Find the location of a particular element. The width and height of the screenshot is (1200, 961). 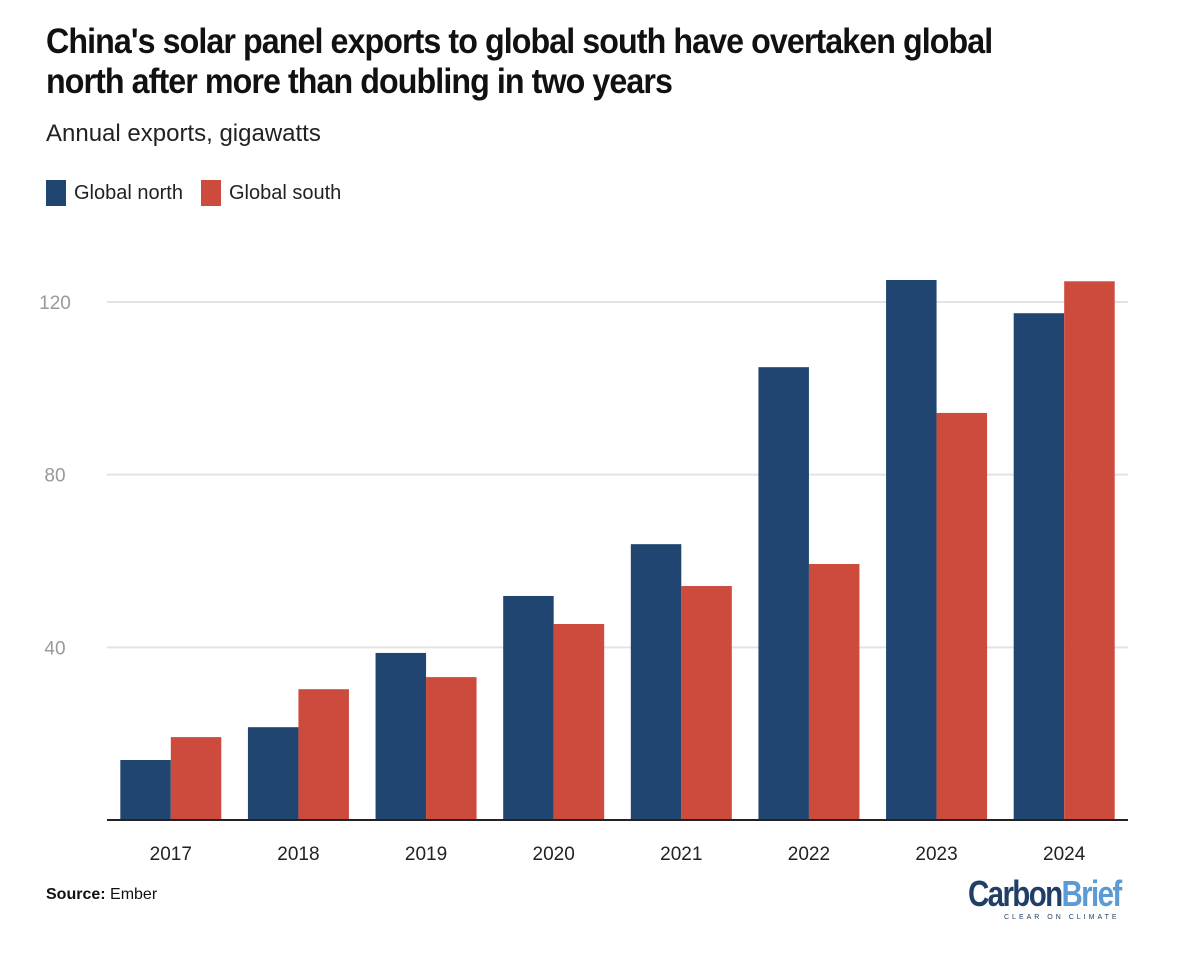

y-tick-label: 80 is located at coordinates (54, 476).